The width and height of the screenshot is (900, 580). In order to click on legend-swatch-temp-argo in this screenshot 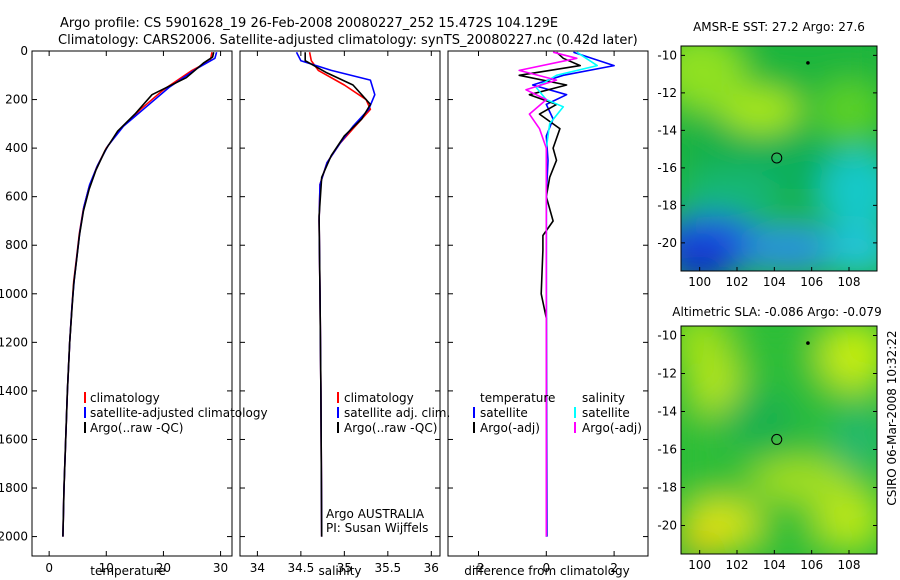, I will do `click(474, 427)`.